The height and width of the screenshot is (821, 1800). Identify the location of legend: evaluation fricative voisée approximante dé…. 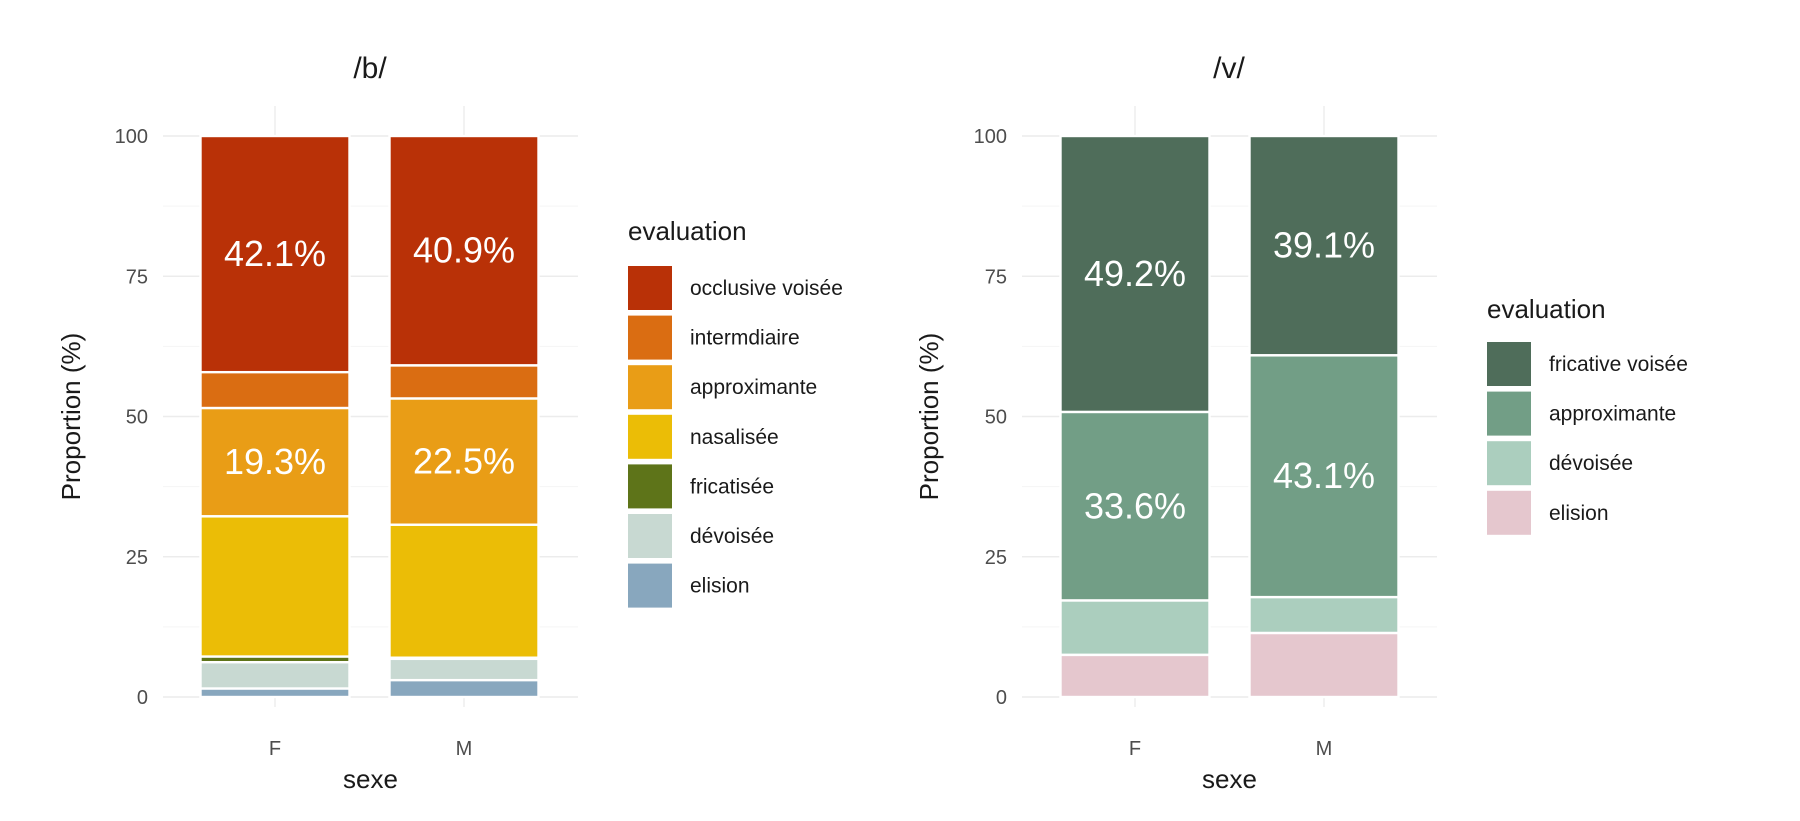
(1587, 414).